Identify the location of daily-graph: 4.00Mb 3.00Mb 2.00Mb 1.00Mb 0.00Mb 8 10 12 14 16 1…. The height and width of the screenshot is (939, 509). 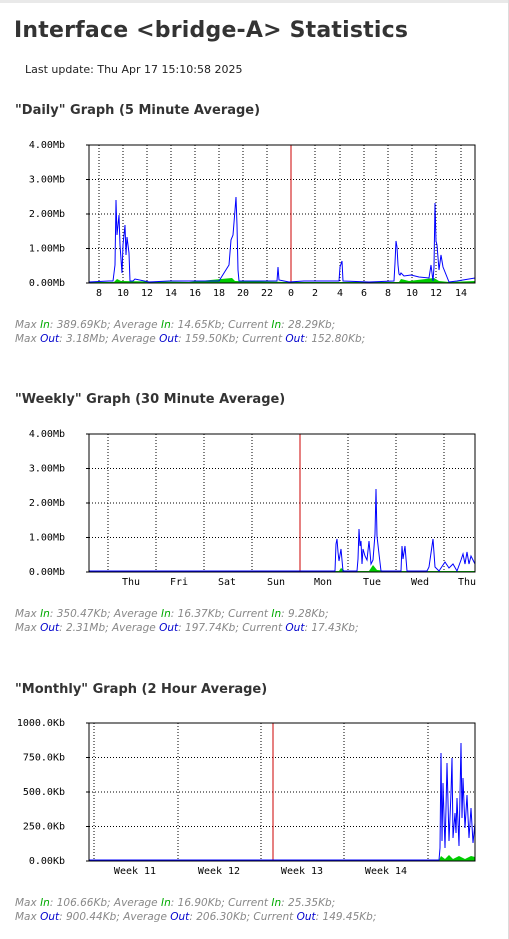
(252, 219).